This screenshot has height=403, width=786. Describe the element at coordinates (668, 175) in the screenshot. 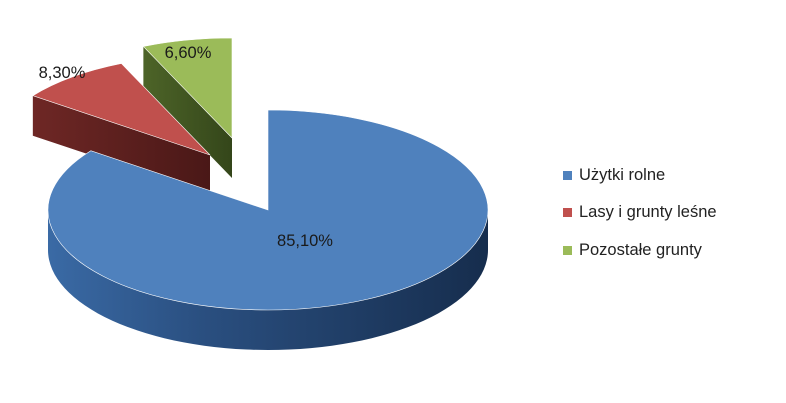

I see `legend-item-uzytki-rolne: Użytki rolne` at that location.